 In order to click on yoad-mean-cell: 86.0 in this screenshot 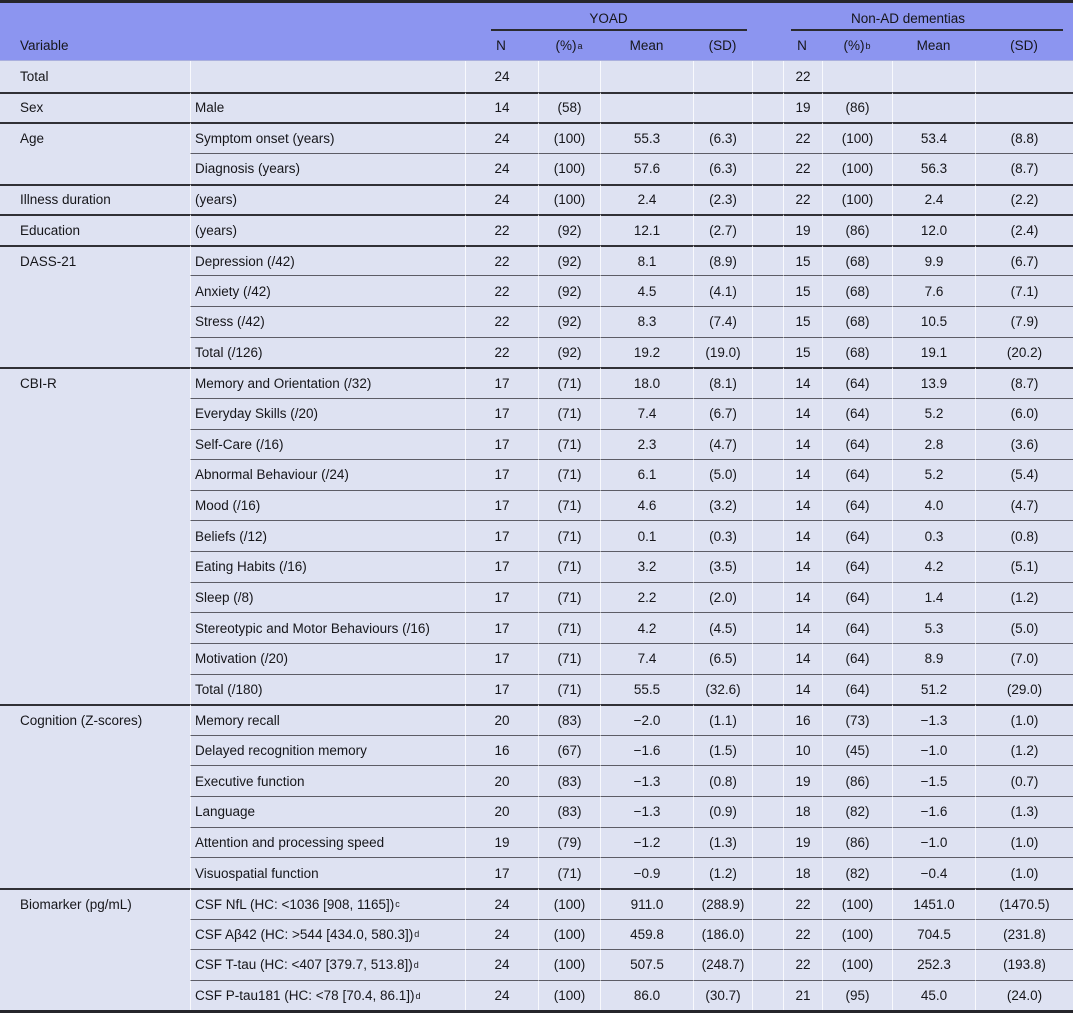, I will do `click(646, 995)`.